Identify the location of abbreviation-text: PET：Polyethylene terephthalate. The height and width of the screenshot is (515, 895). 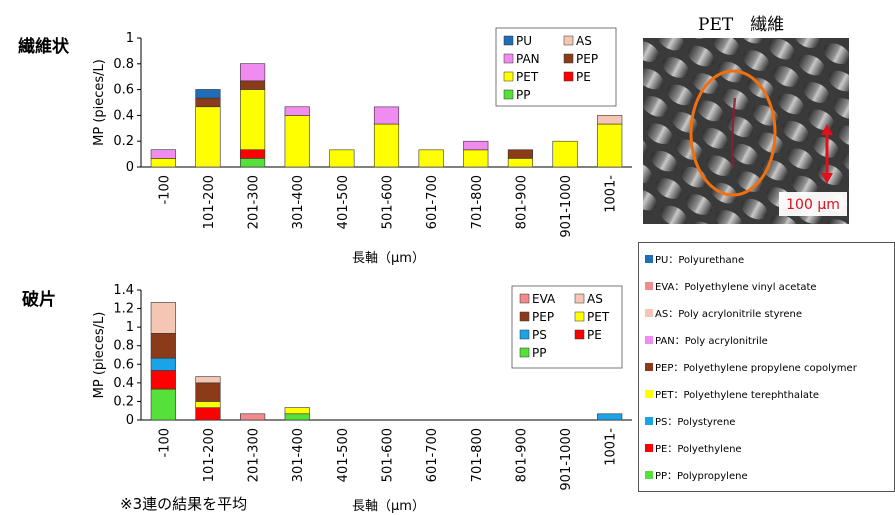
(737, 395).